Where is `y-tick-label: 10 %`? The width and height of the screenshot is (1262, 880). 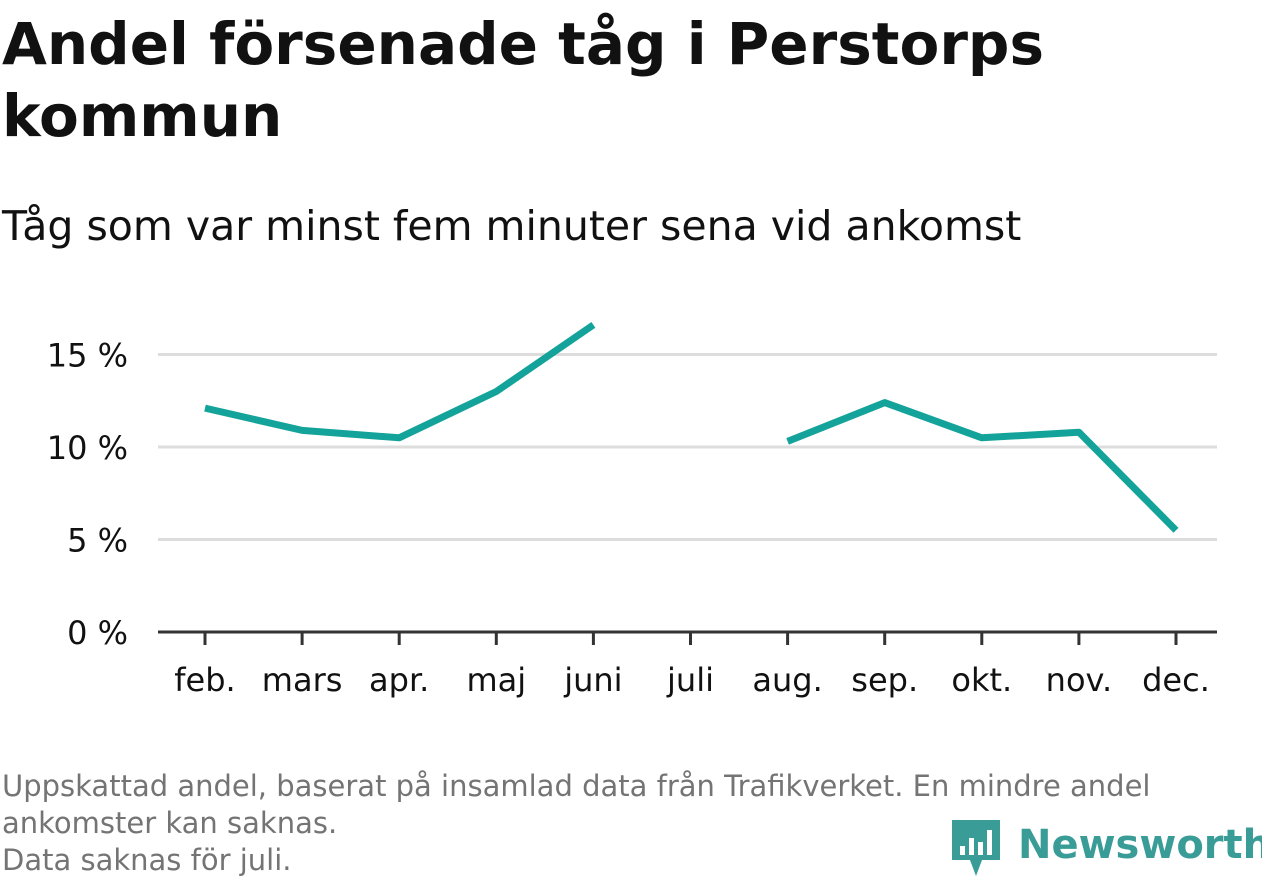 y-tick-label: 10 % is located at coordinates (87, 448).